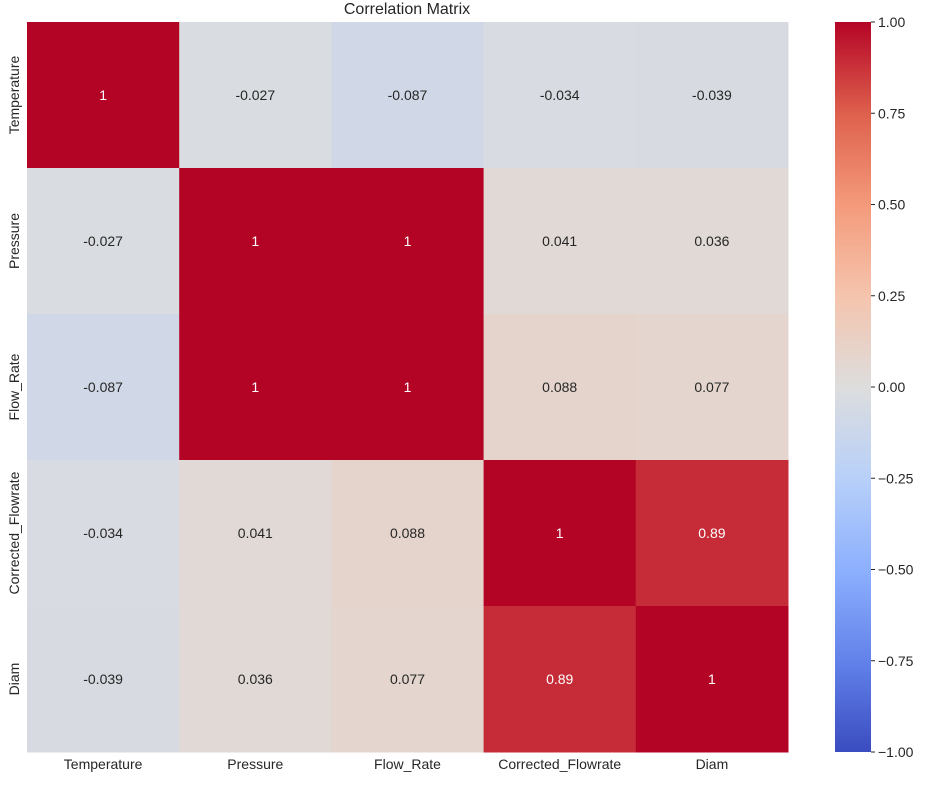 The image size is (943, 787). Describe the element at coordinates (103, 764) in the screenshot. I see `x-tick-label: Temperature` at that location.